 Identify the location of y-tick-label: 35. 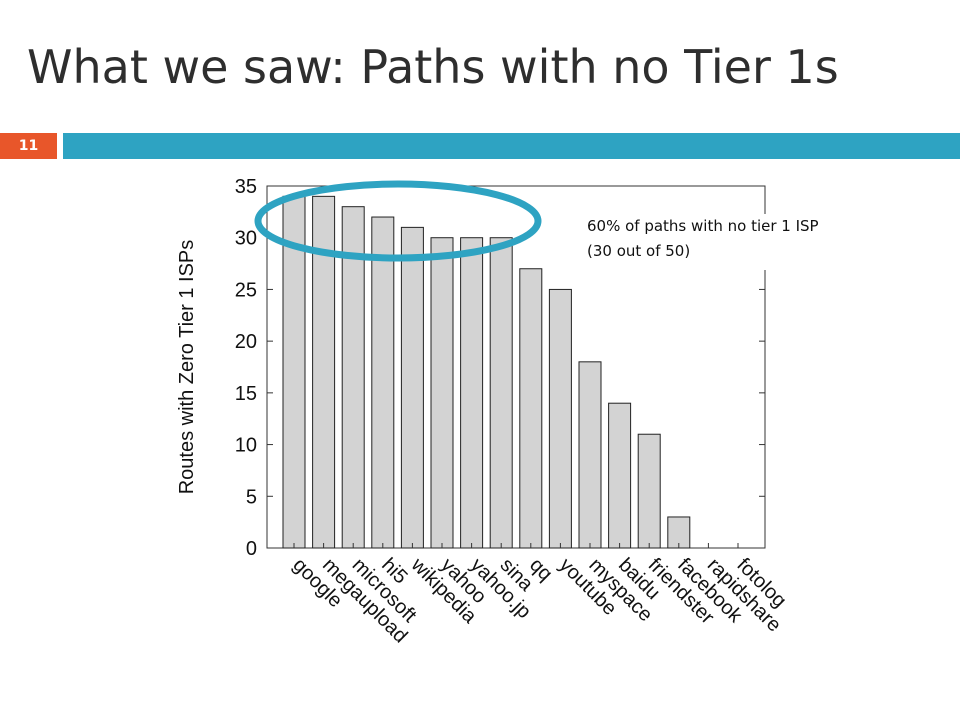
(246, 187).